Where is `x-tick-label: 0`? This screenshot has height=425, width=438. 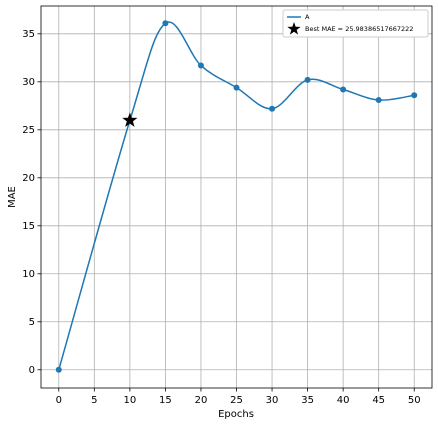
x-tick-label: 0 is located at coordinates (59, 400).